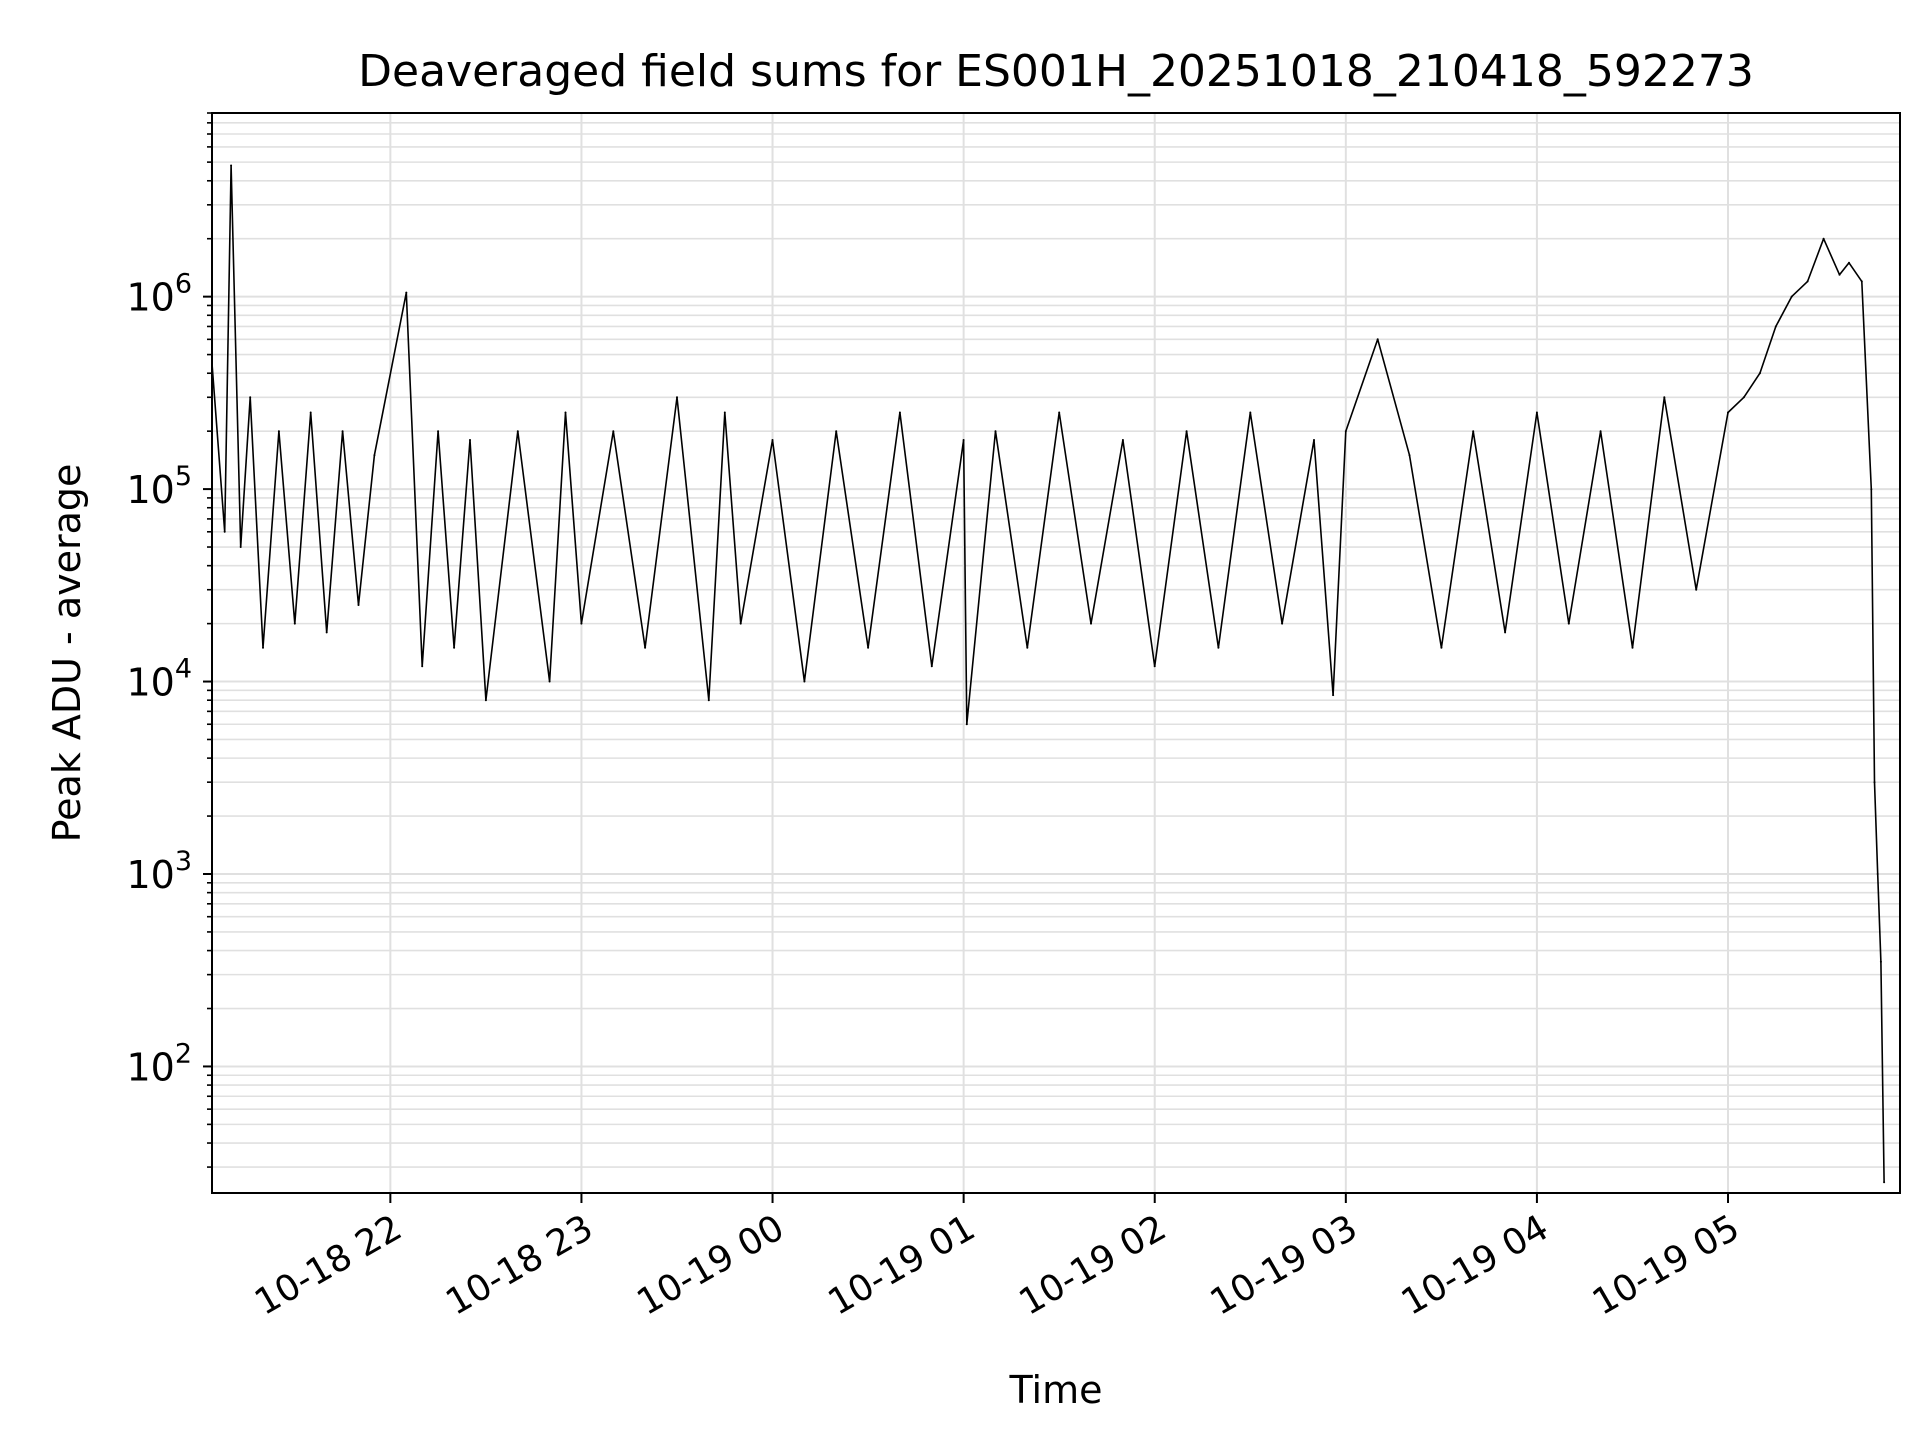 Image resolution: width=1920 pixels, height=1440 pixels. Describe the element at coordinates (169, 640) in the screenshot. I see `y-axis: 10² 10³ 10⁴ 10⁵ 10⁶` at that location.